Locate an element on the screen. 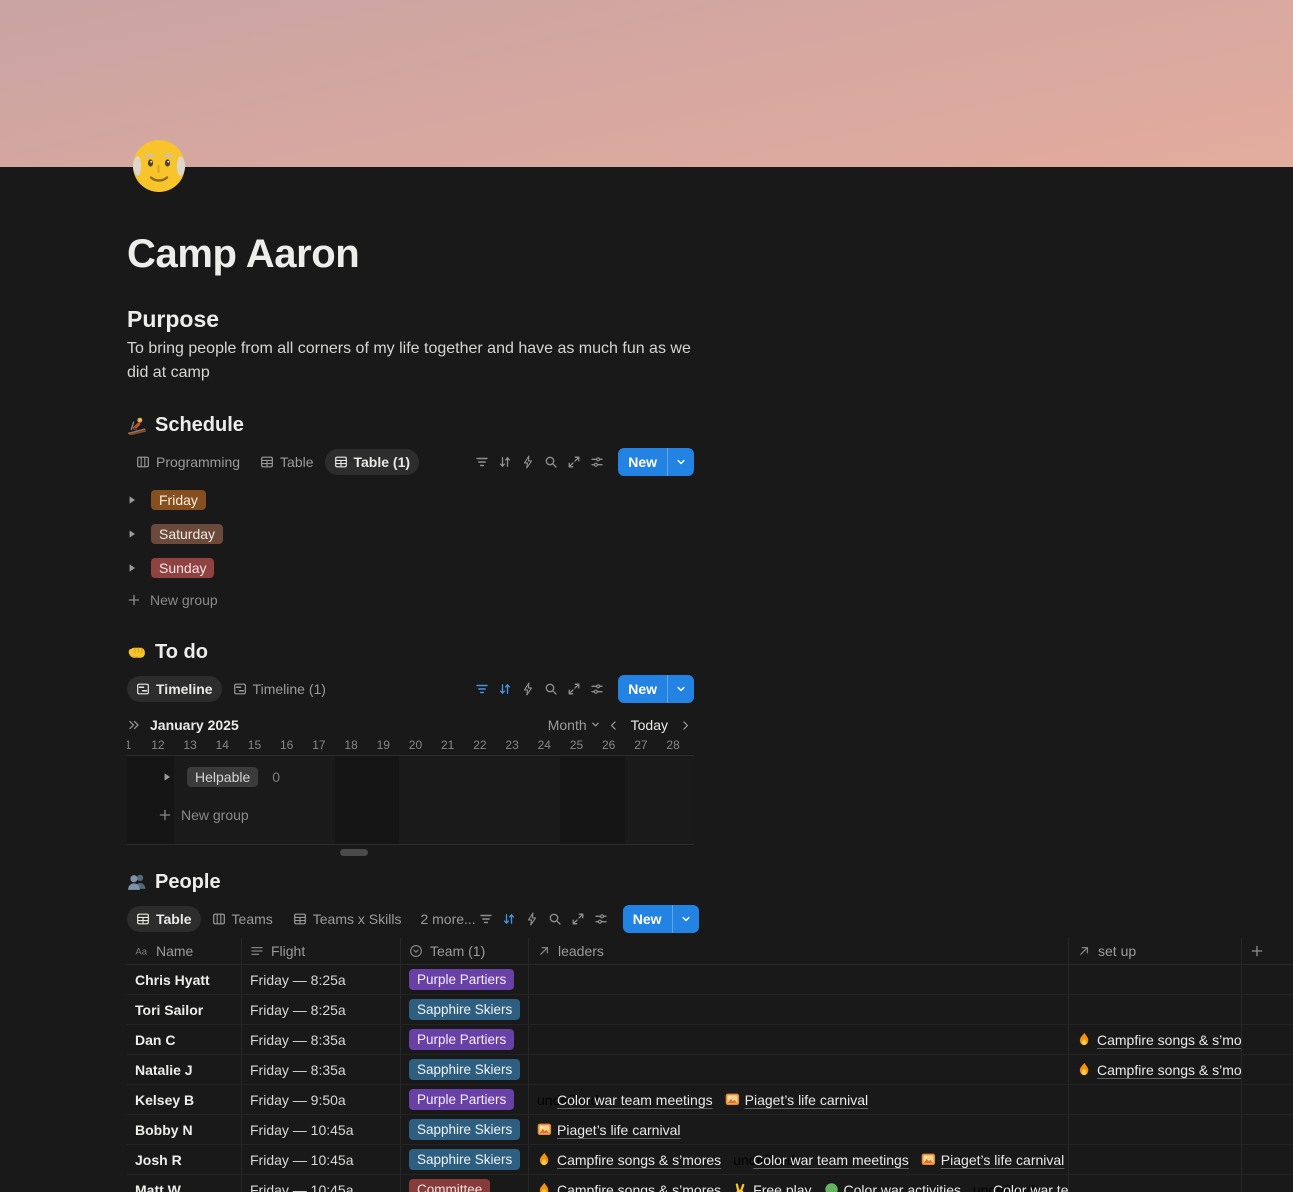 The image size is (1293, 1192). timeline-zoom-select: Month is located at coordinates (574, 725).